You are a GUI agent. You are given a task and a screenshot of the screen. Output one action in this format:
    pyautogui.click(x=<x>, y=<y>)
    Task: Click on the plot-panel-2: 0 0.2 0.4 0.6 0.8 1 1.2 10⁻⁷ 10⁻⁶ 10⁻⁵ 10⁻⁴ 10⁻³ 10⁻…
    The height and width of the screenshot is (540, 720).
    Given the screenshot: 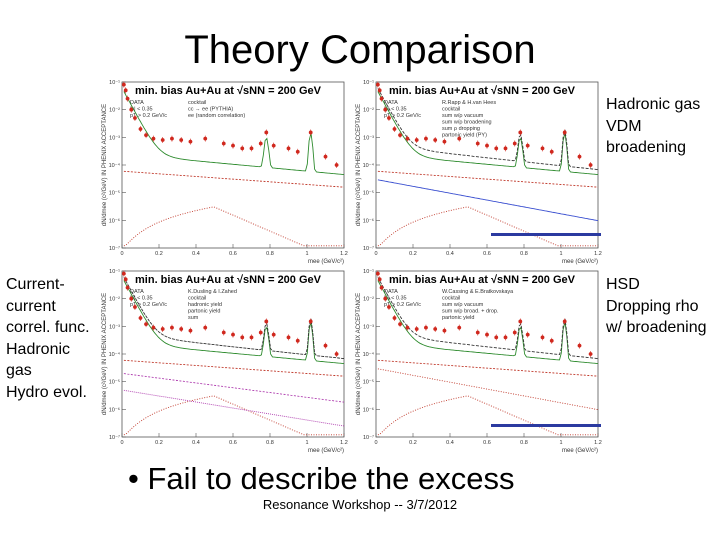 What is the action you would take?
    pyautogui.click(x=478, y=171)
    